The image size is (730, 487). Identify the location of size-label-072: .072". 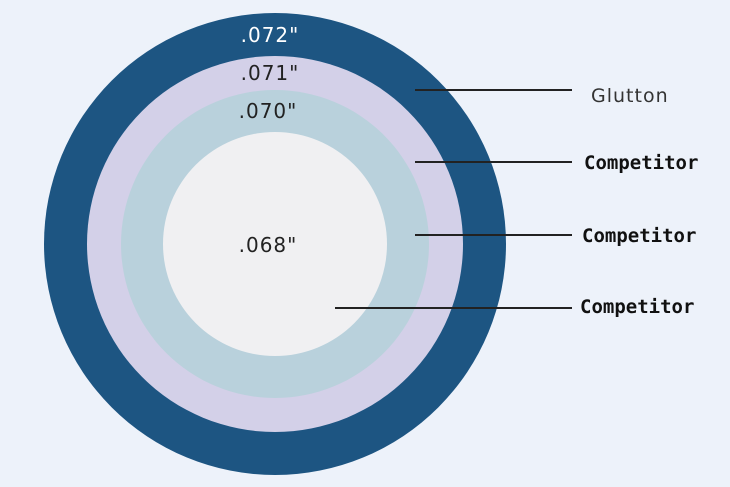
(270, 35).